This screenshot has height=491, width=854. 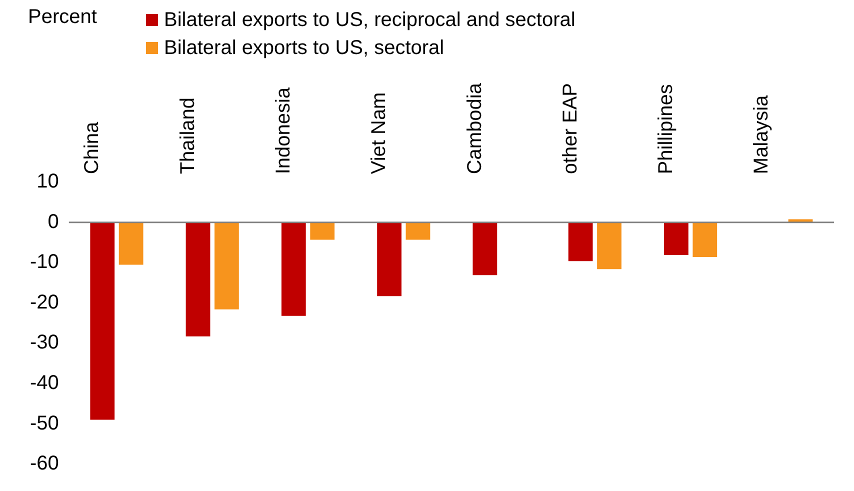 What do you see at coordinates (475, 128) in the screenshot?
I see `x-tick-label: Cambodia` at bounding box center [475, 128].